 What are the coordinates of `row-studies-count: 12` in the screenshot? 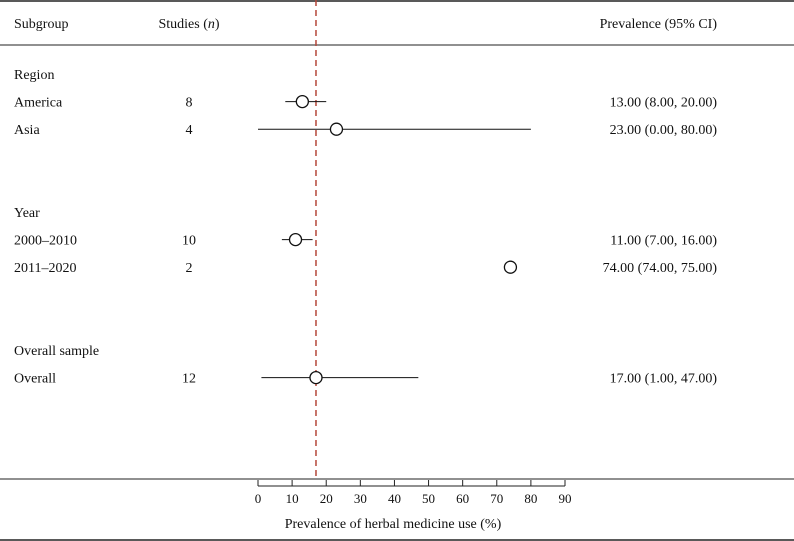 It's located at (189, 379).